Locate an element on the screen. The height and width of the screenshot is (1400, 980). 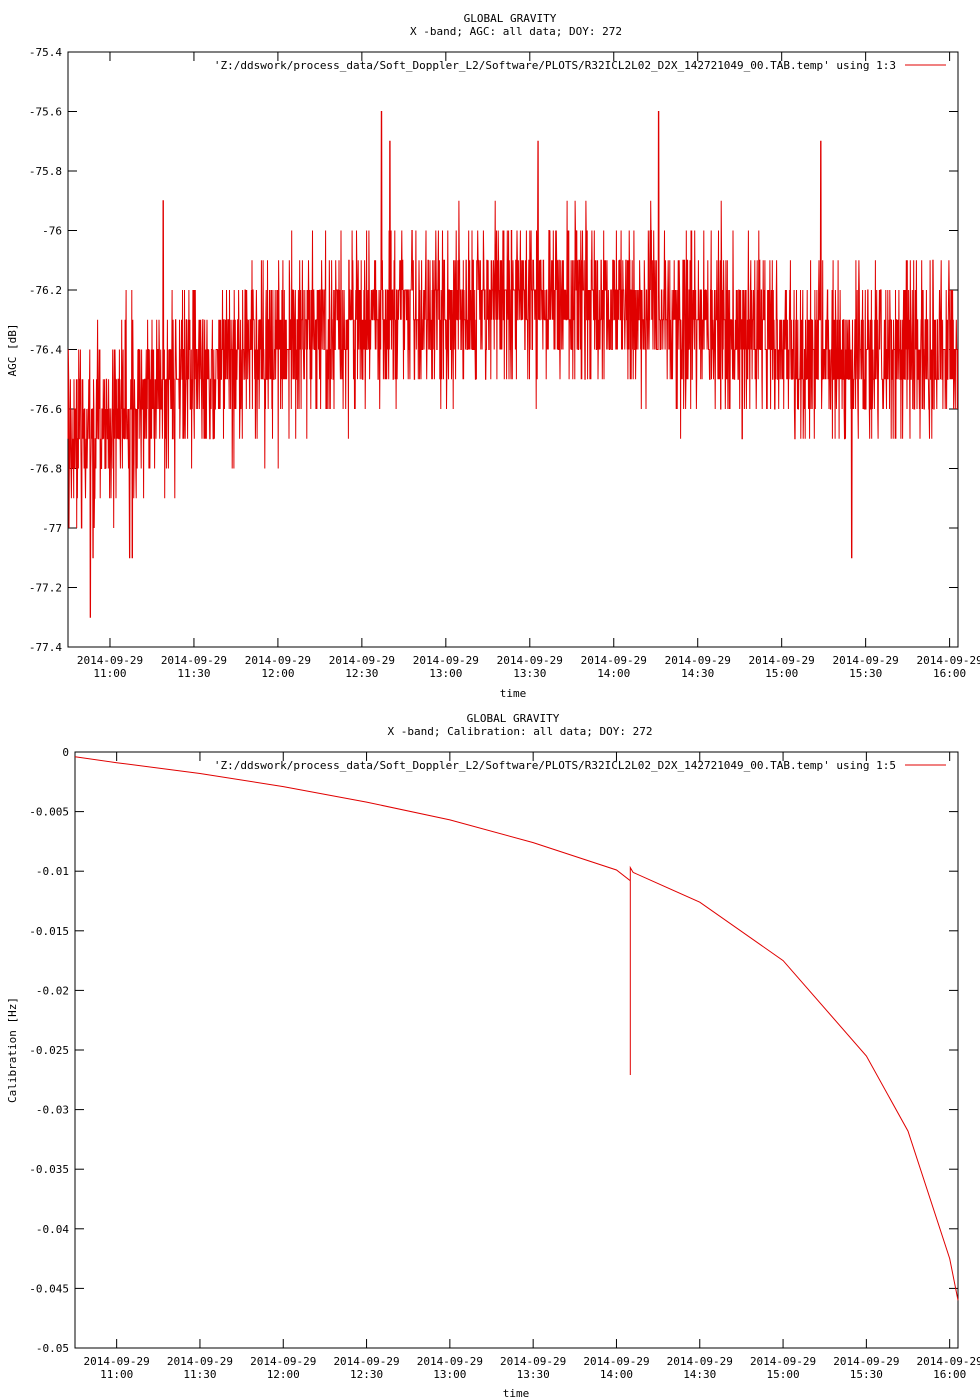
agc-chart-y-label: AGC [dB] is located at coordinates (12, 350).